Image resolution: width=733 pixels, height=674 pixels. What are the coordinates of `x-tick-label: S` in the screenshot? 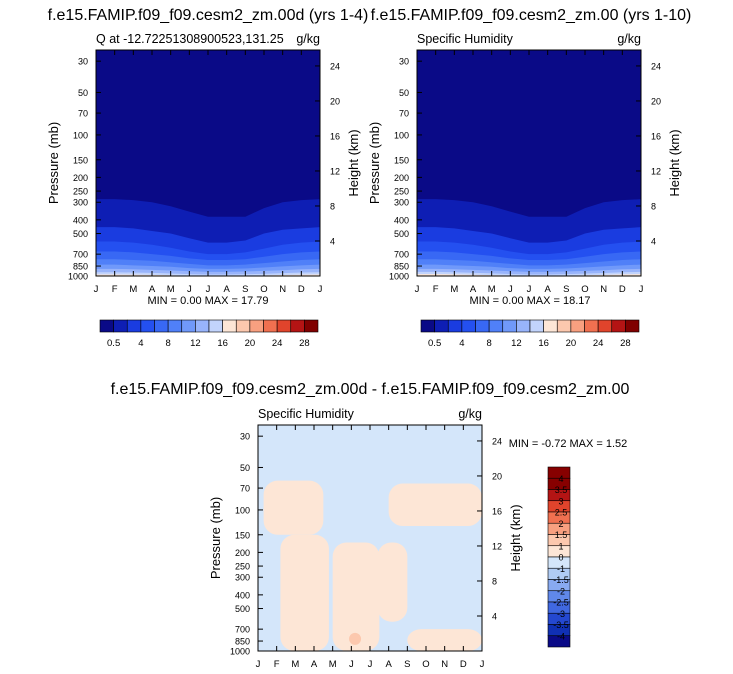 It's located at (407, 664).